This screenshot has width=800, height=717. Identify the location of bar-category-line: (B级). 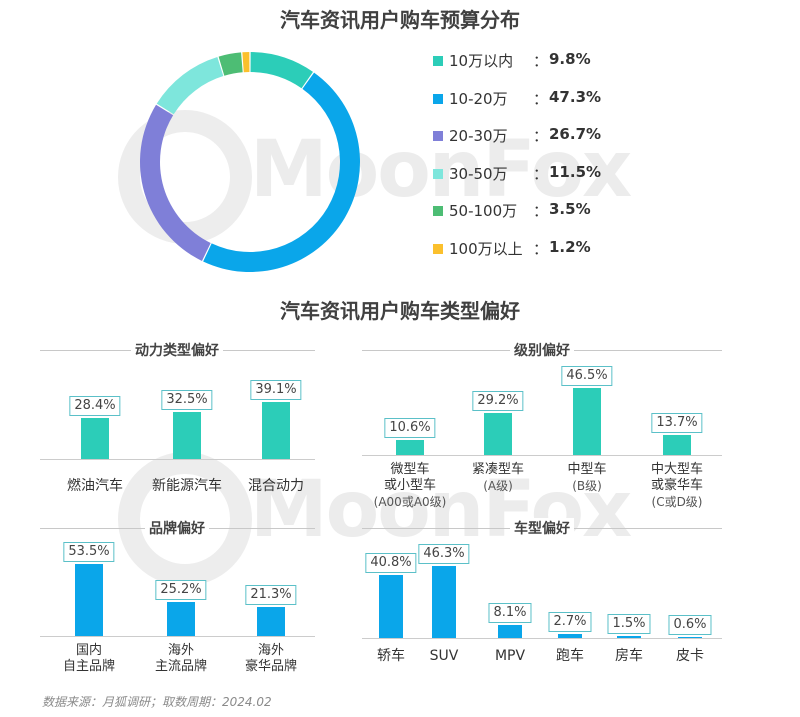
(587, 486).